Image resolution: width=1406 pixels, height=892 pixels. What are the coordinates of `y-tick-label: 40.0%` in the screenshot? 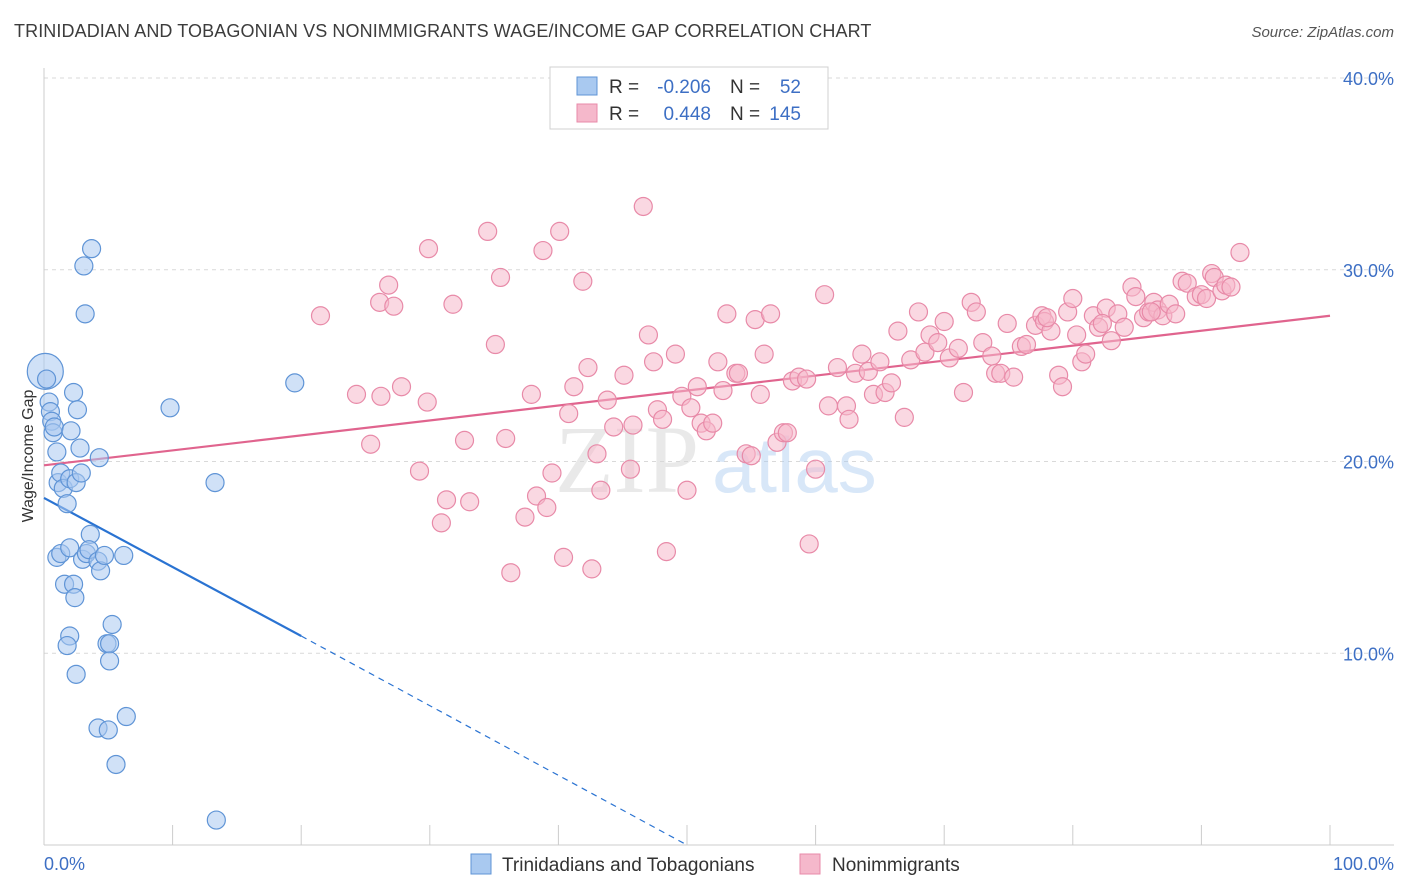 It's located at (1368, 79).